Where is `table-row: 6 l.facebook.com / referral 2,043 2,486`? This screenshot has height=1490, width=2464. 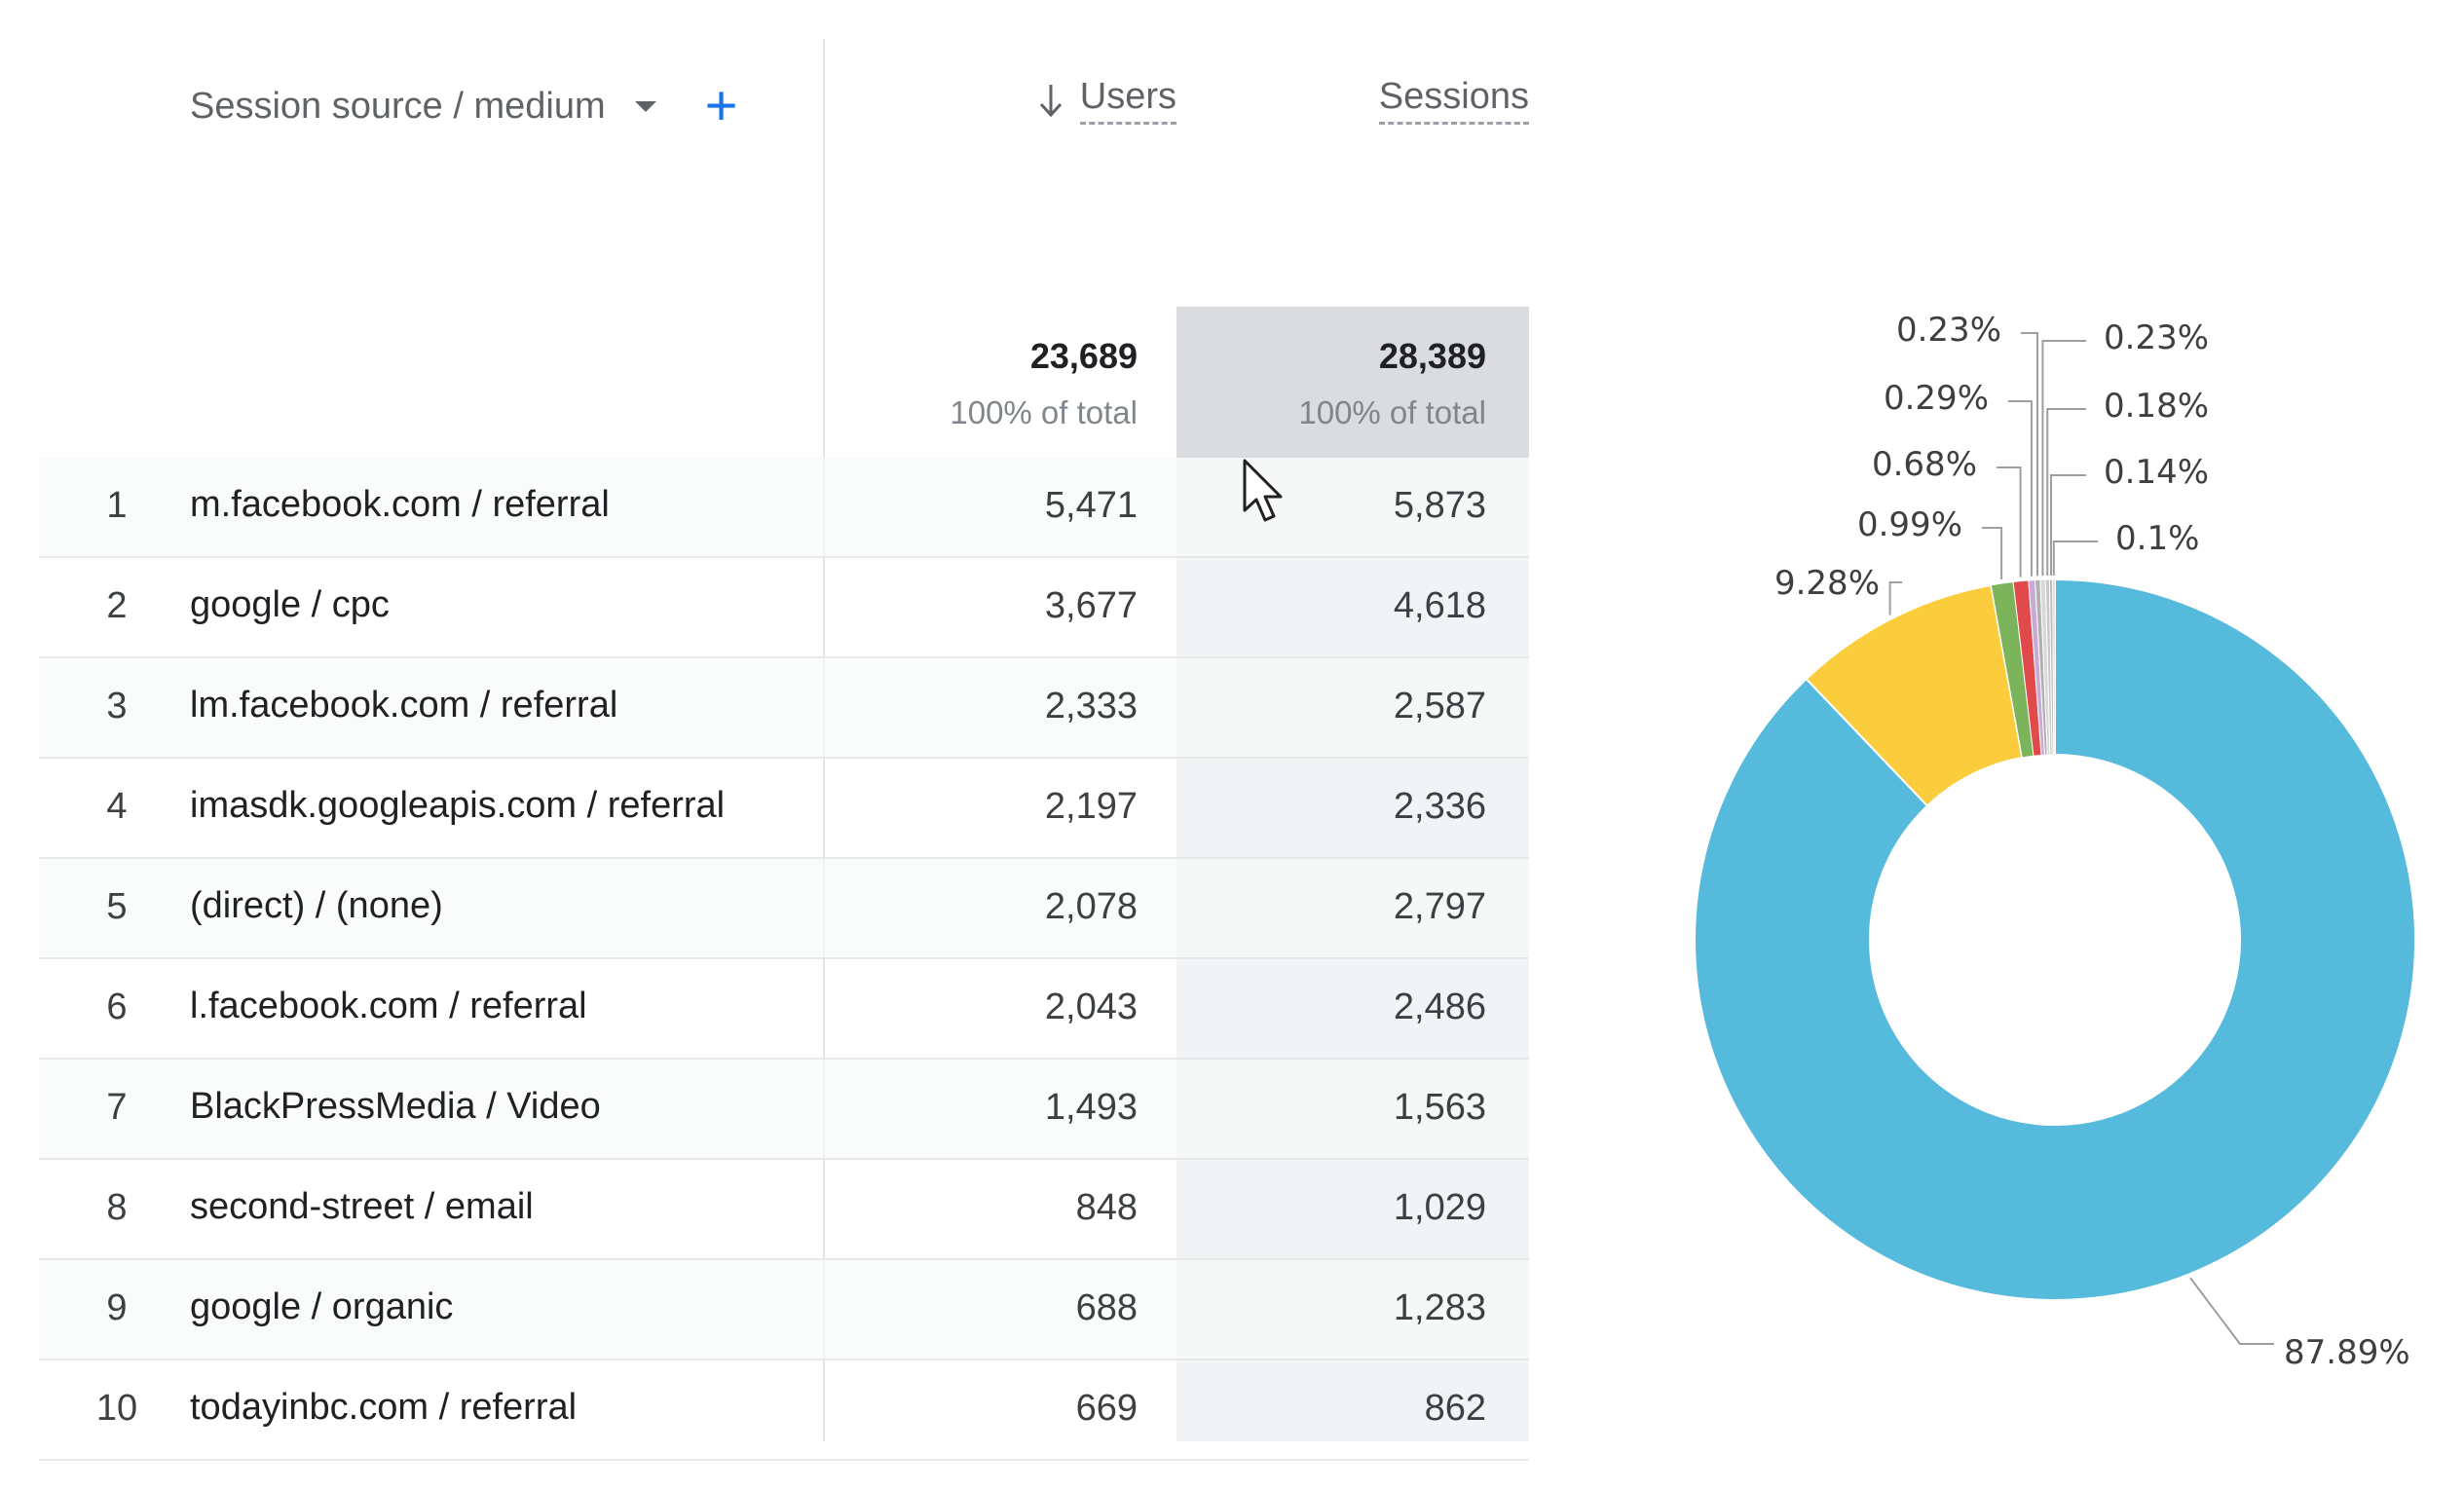
table-row: 6 l.facebook.com / referral 2,043 2,486 is located at coordinates (784, 1009).